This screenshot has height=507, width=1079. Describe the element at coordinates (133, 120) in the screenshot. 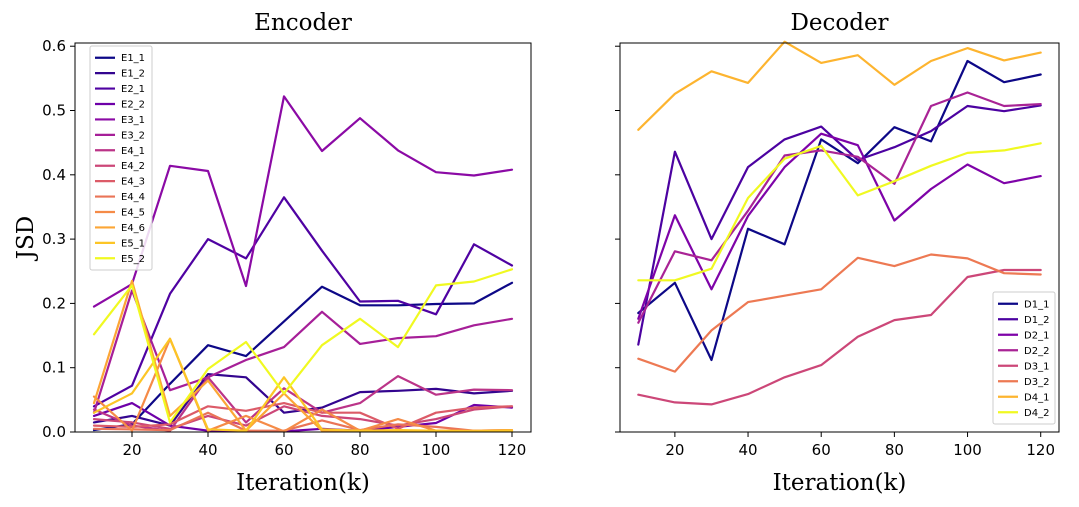

I see `legend-label-E3_1: E3_1` at that location.